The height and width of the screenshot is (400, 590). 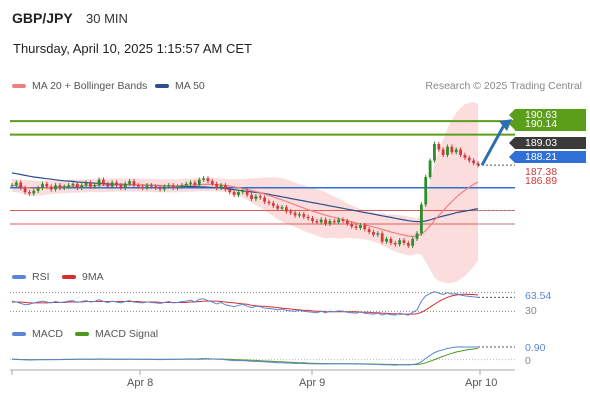 I want to click on rsi-value-label: 63.54, so click(x=538, y=296).